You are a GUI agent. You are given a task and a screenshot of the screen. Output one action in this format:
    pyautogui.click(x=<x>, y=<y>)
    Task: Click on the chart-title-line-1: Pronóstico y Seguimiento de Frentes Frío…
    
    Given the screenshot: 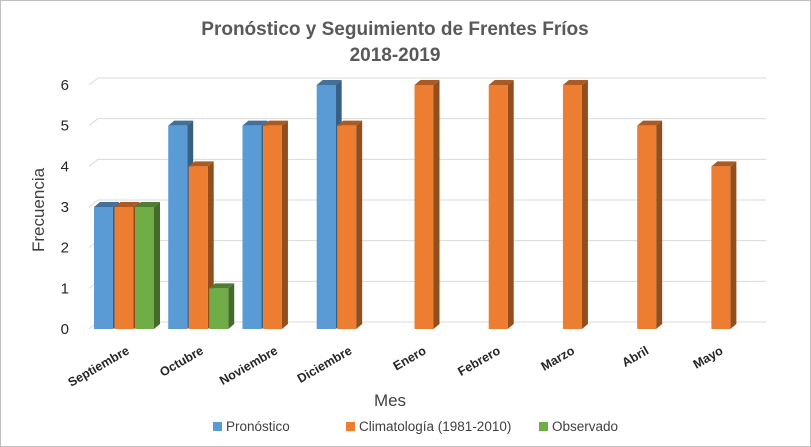 What is the action you would take?
    pyautogui.click(x=394, y=29)
    